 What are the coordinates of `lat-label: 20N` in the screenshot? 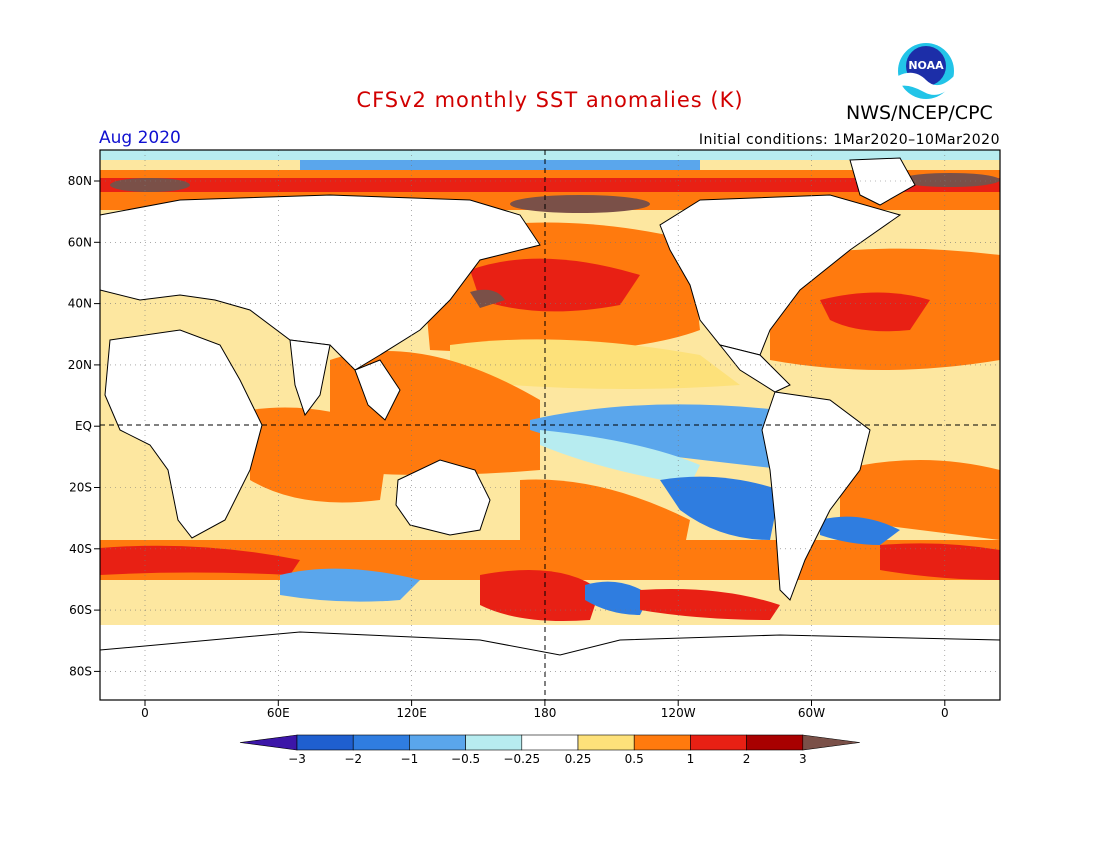 It's located at (80, 365).